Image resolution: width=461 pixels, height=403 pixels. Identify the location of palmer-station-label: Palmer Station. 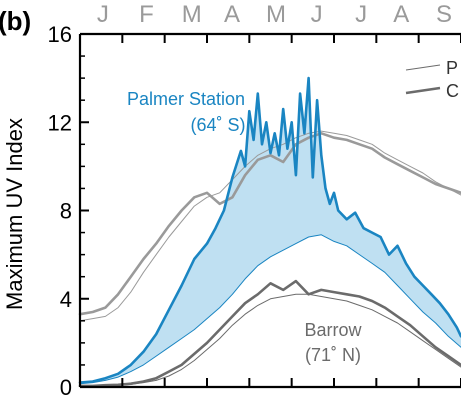
(186, 99).